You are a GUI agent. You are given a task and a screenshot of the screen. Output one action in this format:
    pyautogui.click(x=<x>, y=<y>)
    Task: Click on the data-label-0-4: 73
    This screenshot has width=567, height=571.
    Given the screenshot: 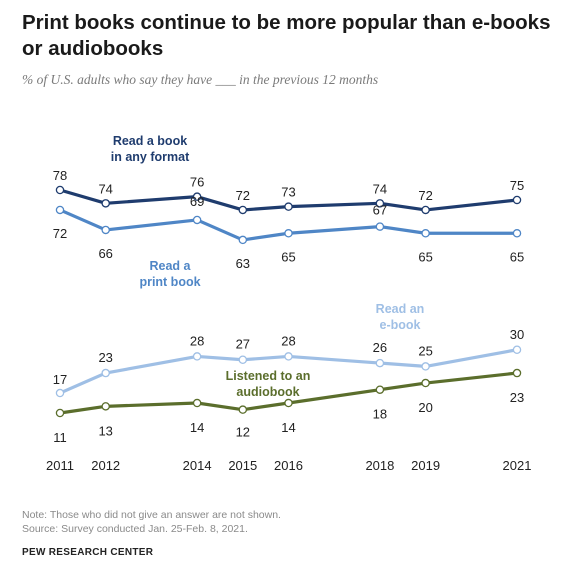 What is the action you would take?
    pyautogui.click(x=288, y=192)
    